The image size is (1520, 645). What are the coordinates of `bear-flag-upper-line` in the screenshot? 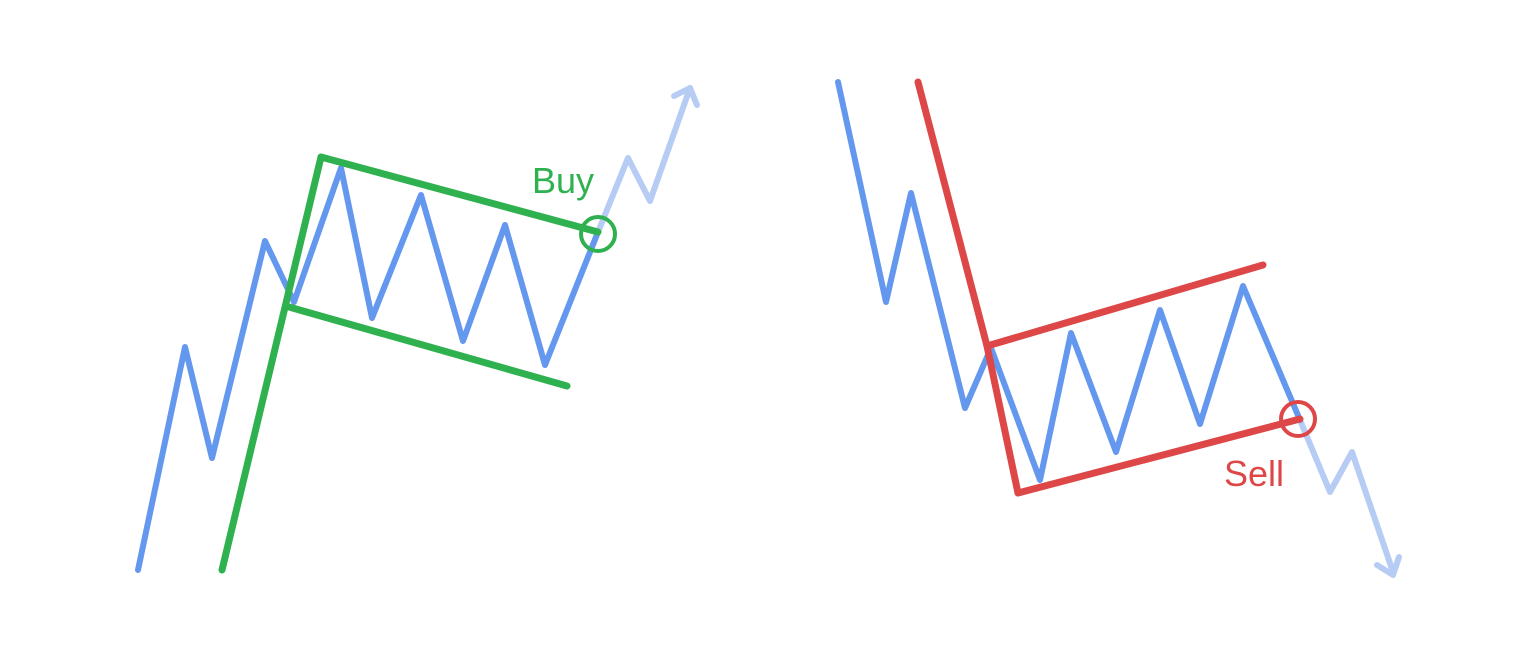 It's located at (1125, 305).